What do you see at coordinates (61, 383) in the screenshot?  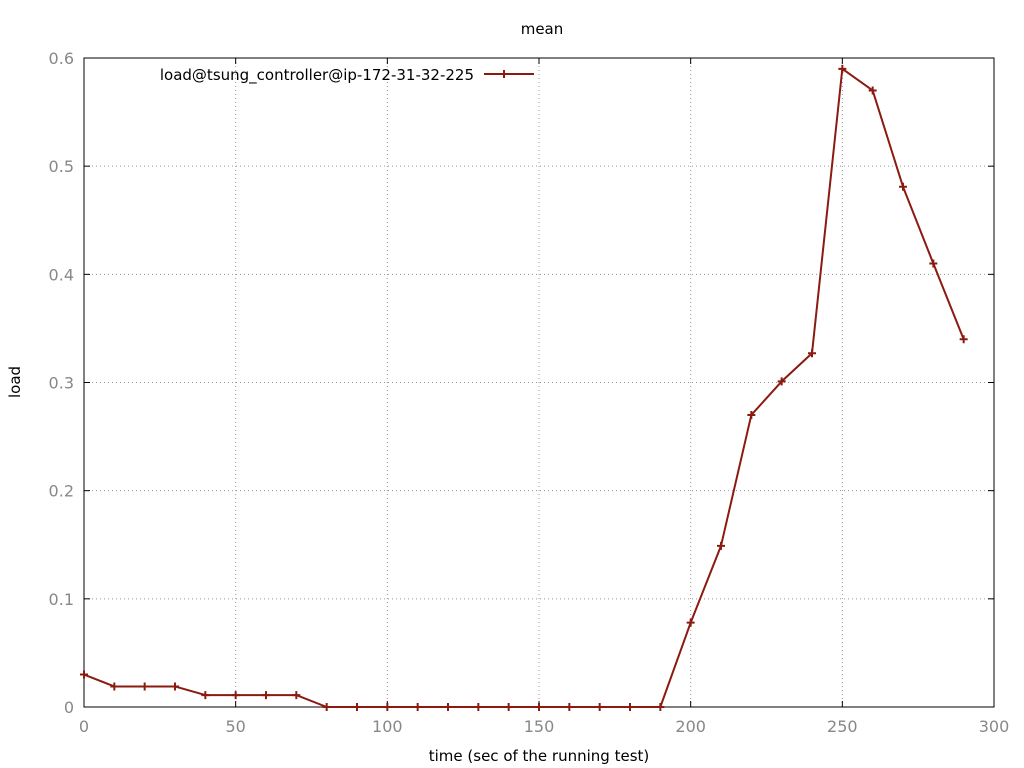 I see `y-tick-label: 0.3` at bounding box center [61, 383].